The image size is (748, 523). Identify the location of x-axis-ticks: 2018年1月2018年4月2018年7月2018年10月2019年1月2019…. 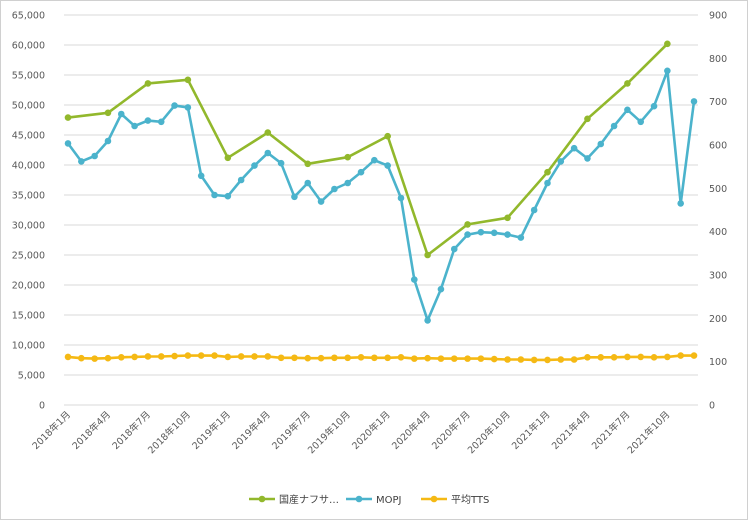
(351, 433).